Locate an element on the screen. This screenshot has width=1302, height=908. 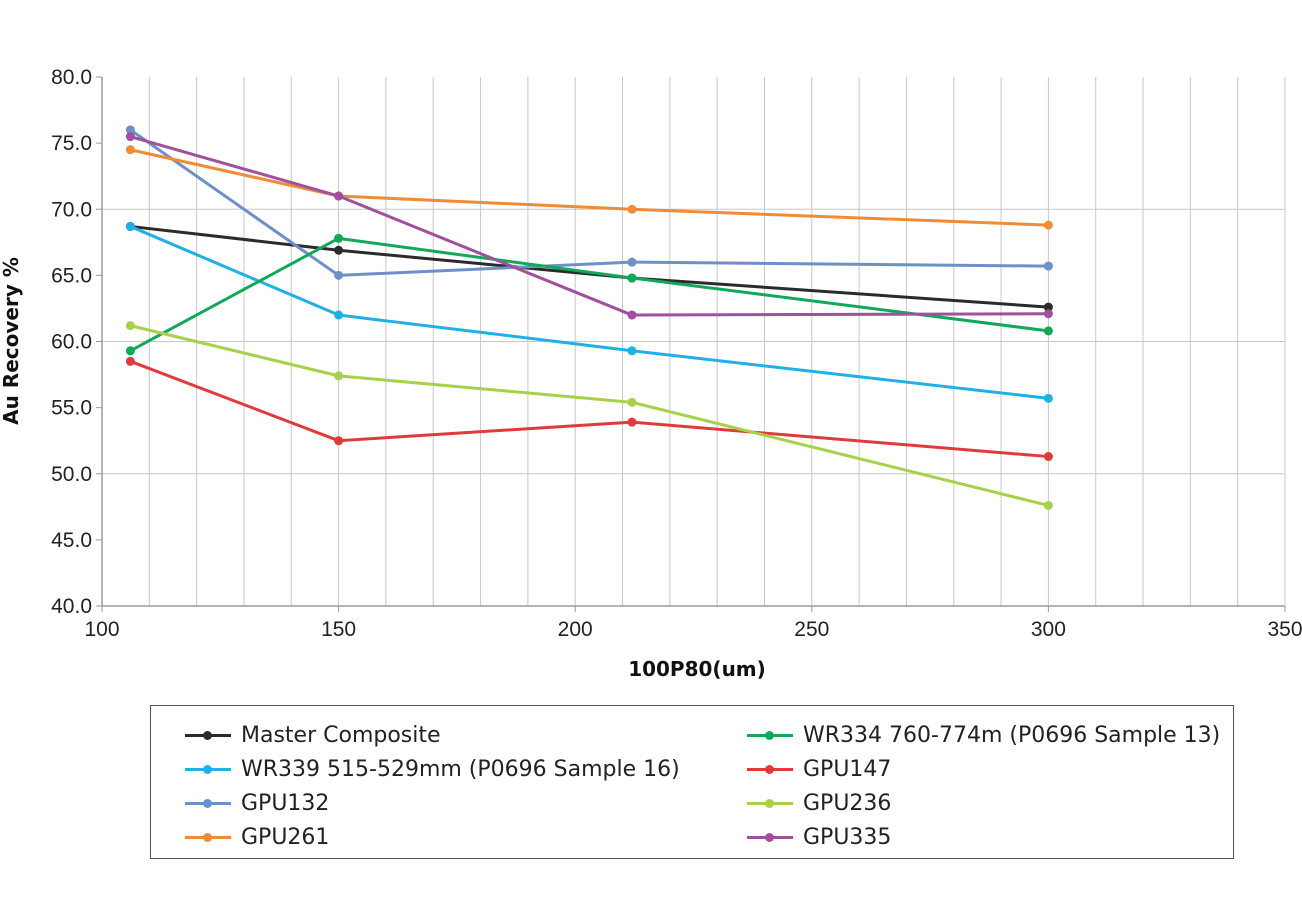
legend-label: WR339 515-529mm (P0696 Sample 16) is located at coordinates (460, 769).